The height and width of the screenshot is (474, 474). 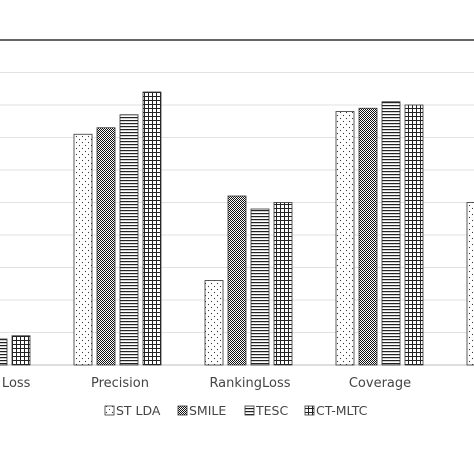 What do you see at coordinates (109, 410) in the screenshot?
I see `legend-swatch-st-lda` at bounding box center [109, 410].